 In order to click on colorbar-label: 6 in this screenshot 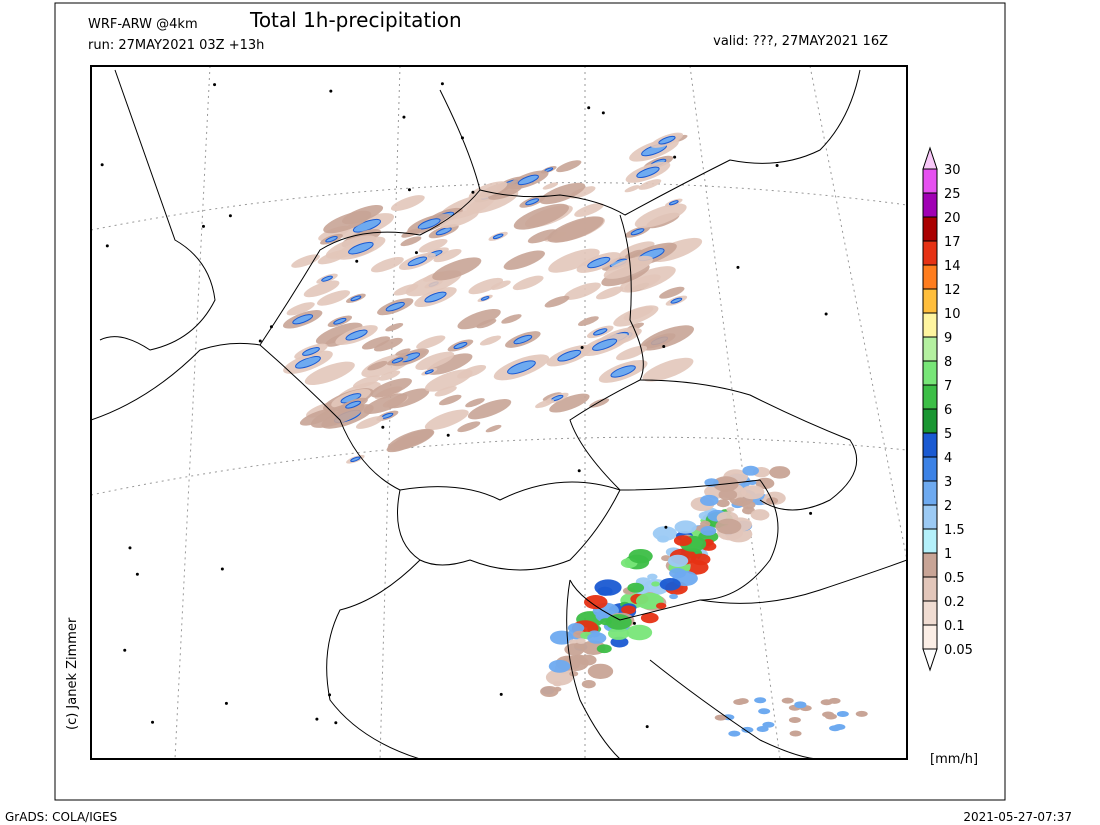, I will do `click(948, 410)`.